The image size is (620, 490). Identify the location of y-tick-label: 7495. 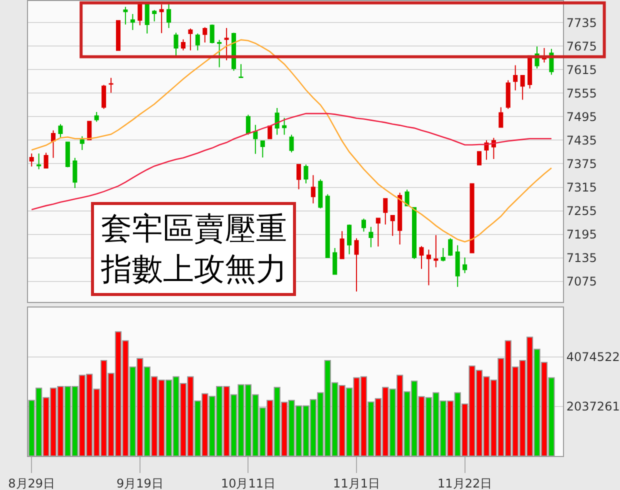
(581, 117).